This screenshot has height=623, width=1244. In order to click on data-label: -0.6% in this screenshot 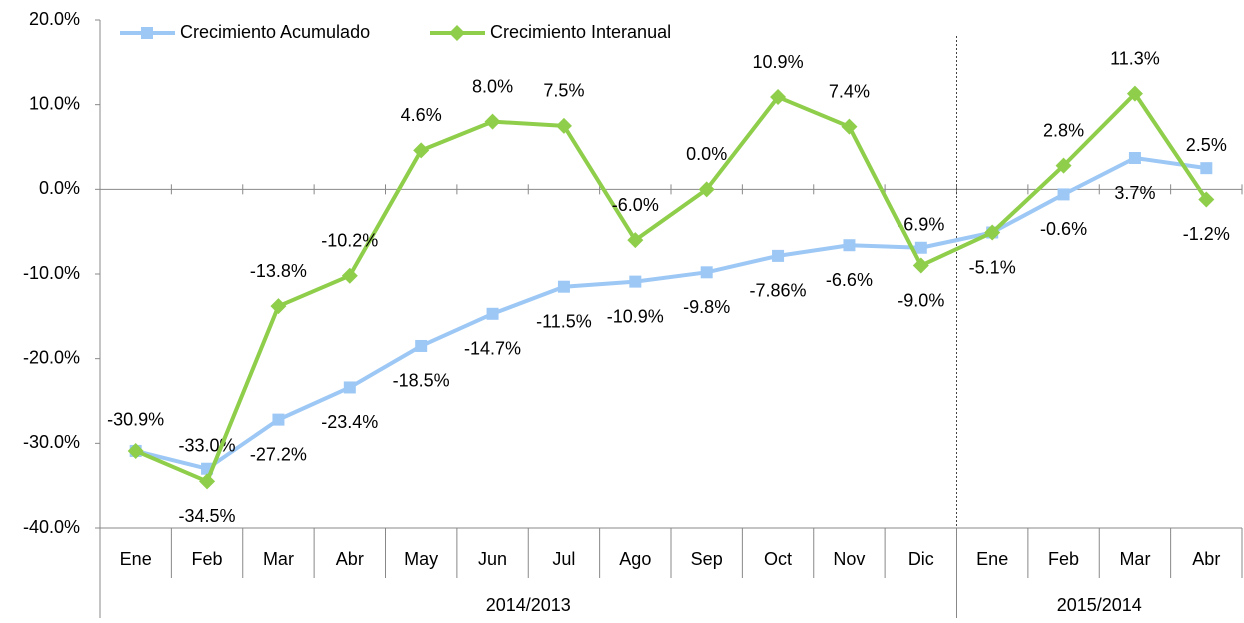, I will do `click(1063, 229)`.